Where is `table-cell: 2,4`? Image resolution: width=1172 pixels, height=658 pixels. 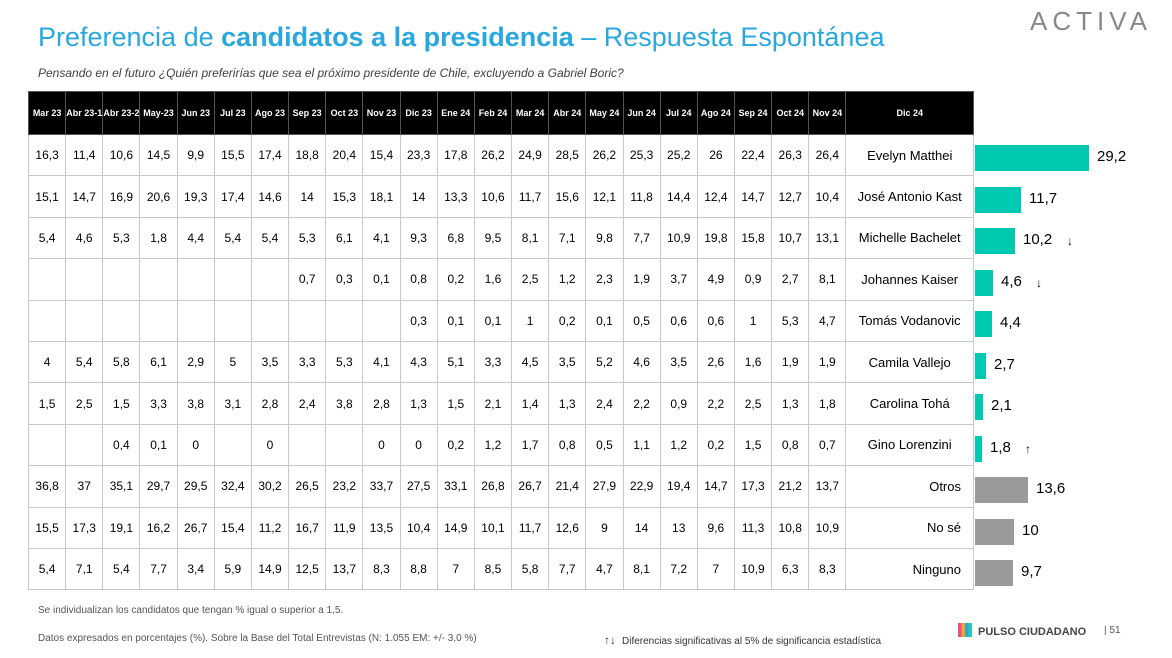 table-cell: 2,4 is located at coordinates (604, 403).